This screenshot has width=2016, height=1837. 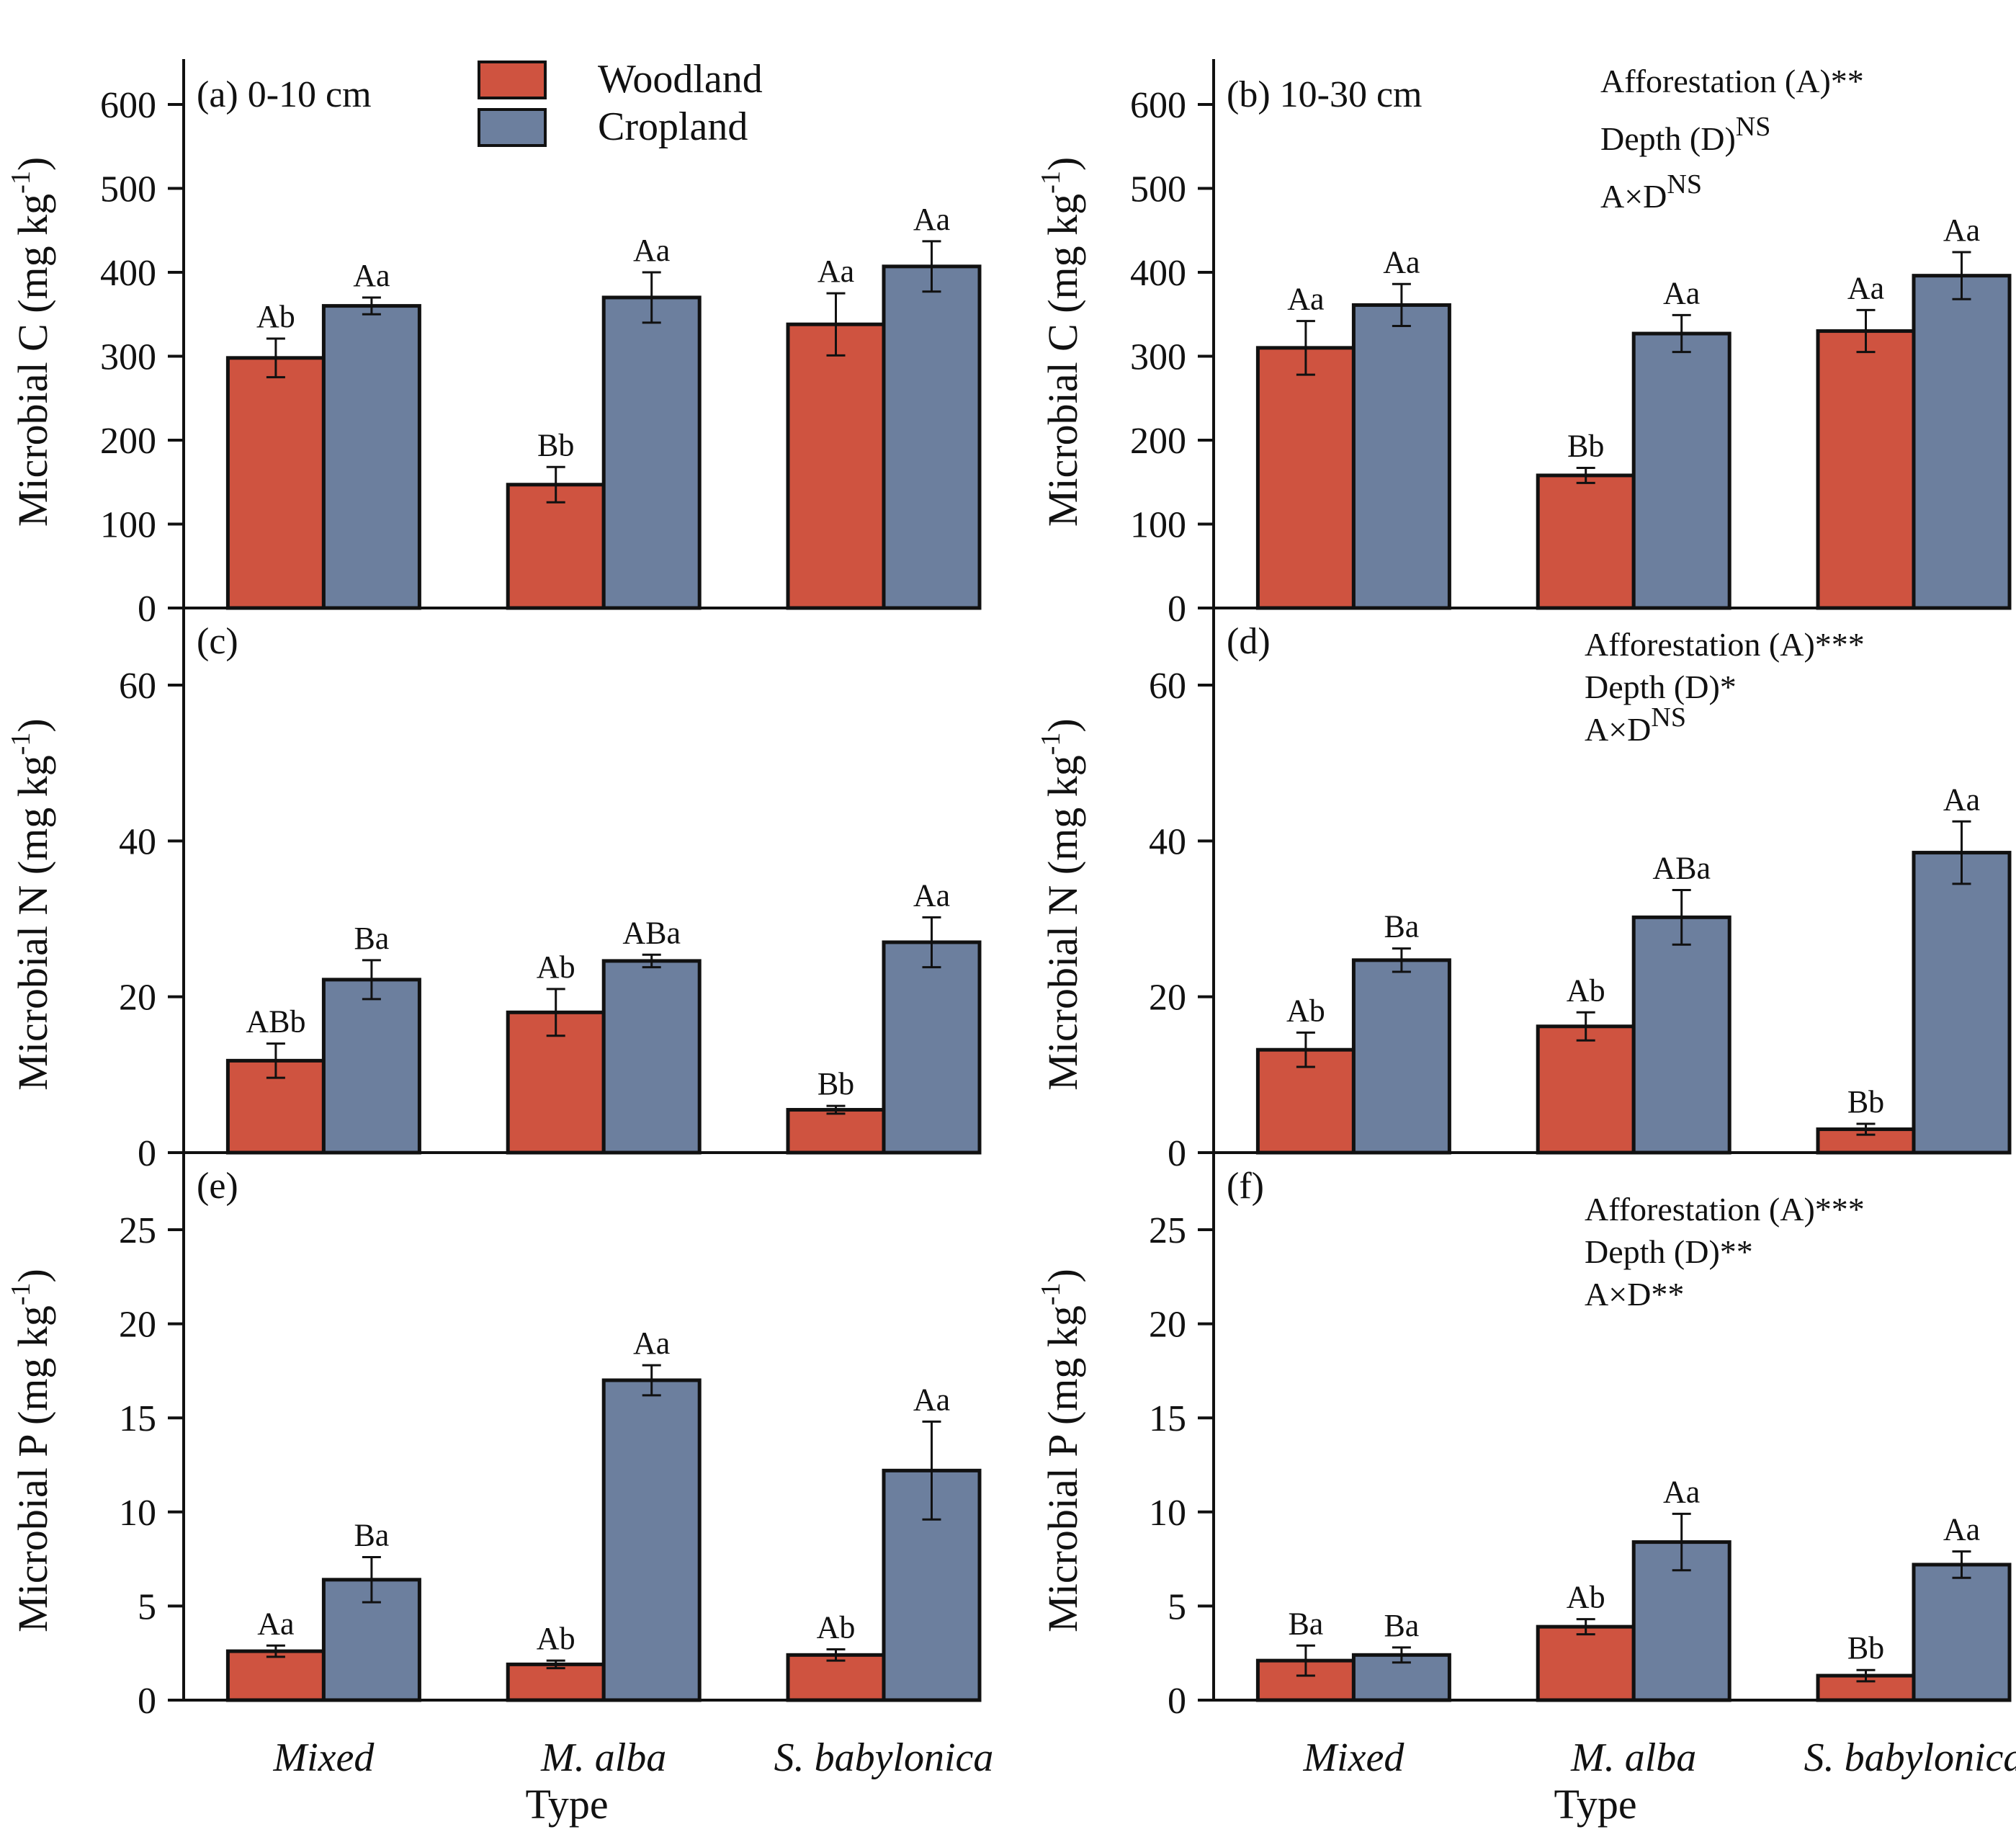 What do you see at coordinates (1725, 644) in the screenshot?
I see `stat-annotation: Afforestation (A)***` at bounding box center [1725, 644].